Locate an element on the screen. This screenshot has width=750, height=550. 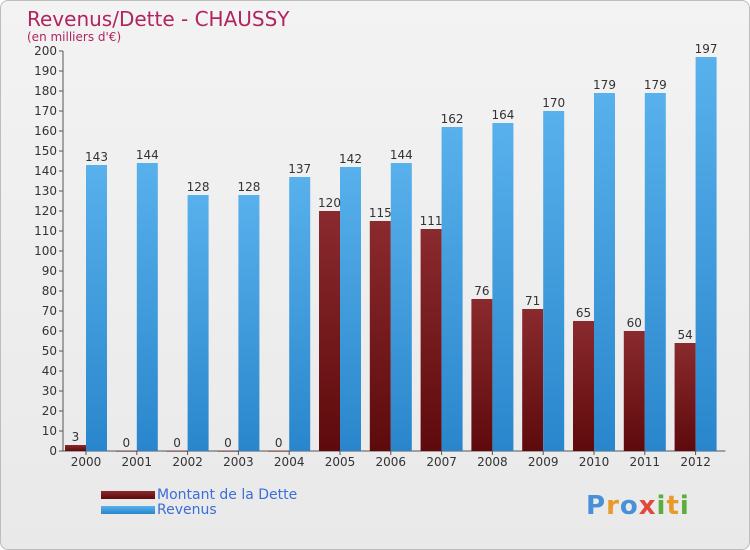
bar-revenue-2012 is located at coordinates (706, 254).